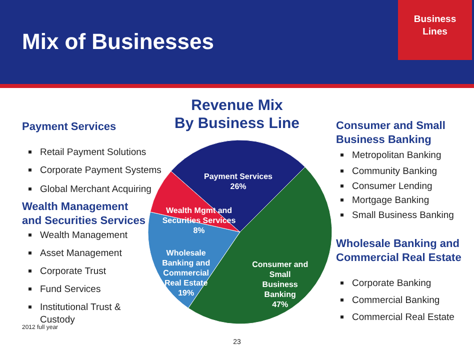 This screenshot has width=474, height=355. What do you see at coordinates (118, 41) in the screenshot?
I see `chart-title: Mix of Businesses` at bounding box center [118, 41].